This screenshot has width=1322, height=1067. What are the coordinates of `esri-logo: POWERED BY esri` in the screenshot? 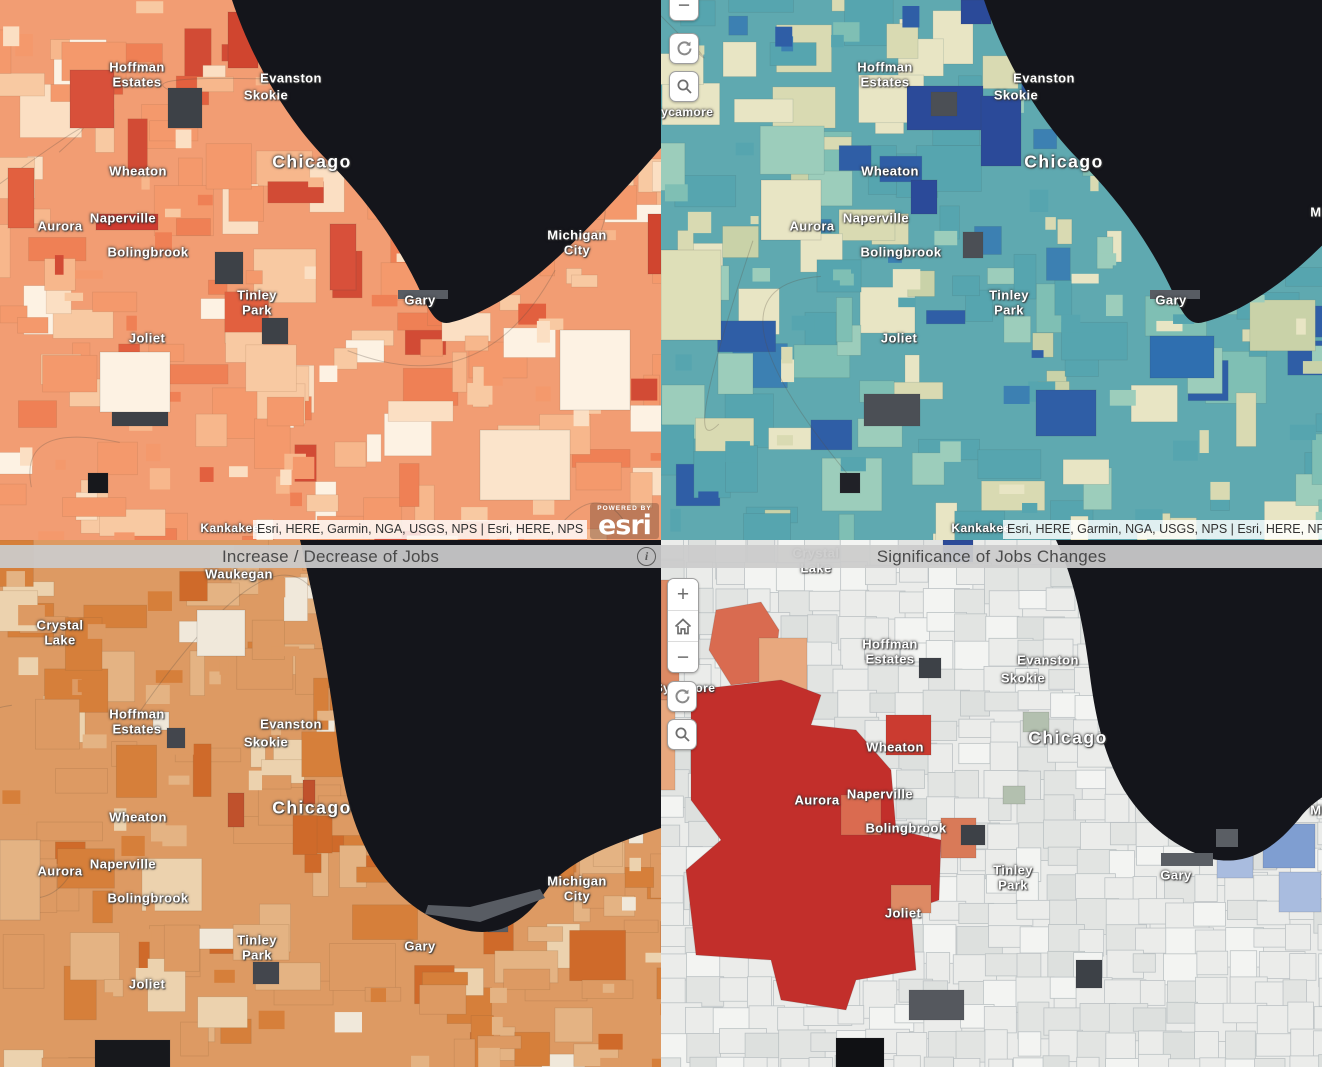 It's located at (624, 521).